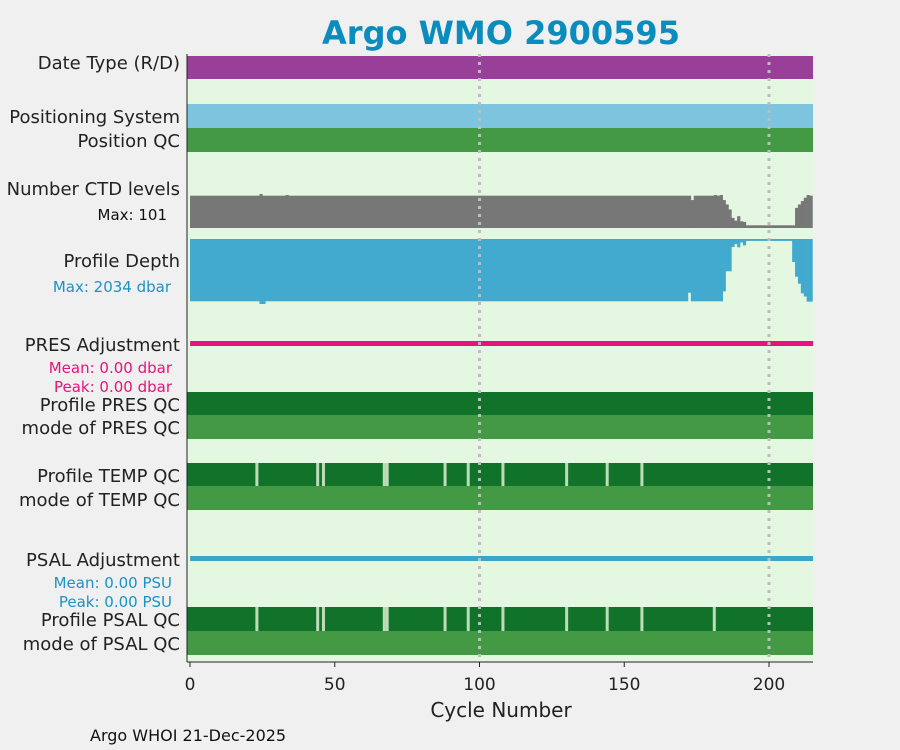 Image resolution: width=900 pixels, height=750 pixels. What do you see at coordinates (102, 345) in the screenshot?
I see `label-pres-adjustment: PRES Adjustment` at bounding box center [102, 345].